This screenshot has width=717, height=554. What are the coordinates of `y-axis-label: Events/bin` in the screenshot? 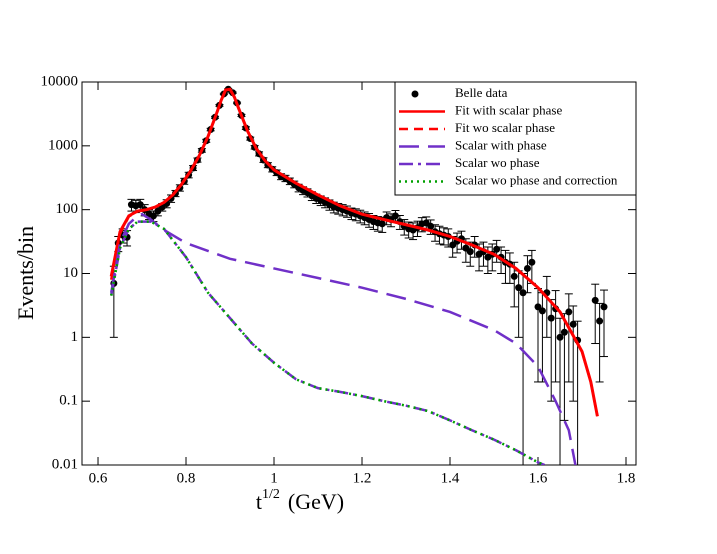 It's located at (25, 273).